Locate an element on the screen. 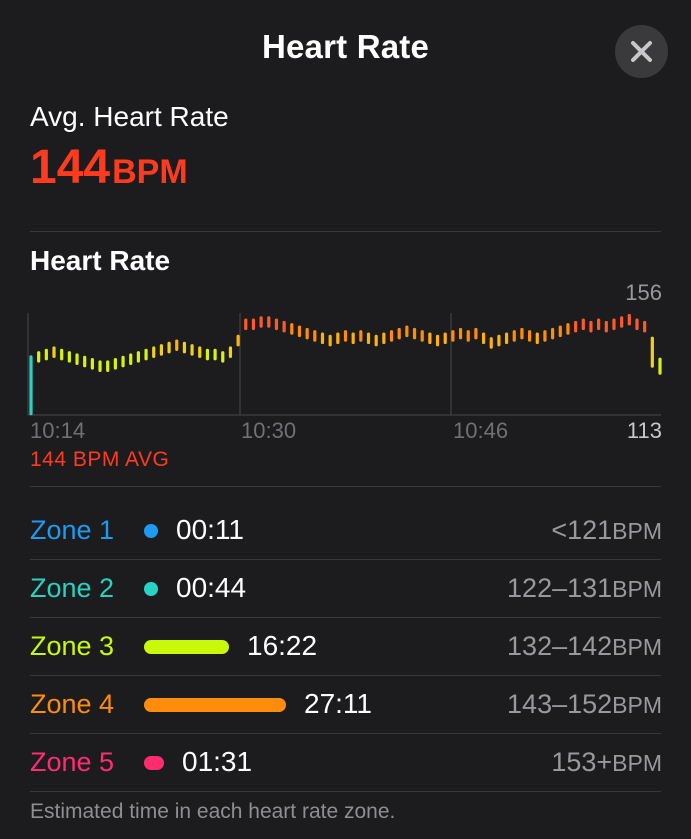 This screenshot has width=691, height=839. zone-row: Zone 4 27:11 143–152BPM is located at coordinates (345, 704).